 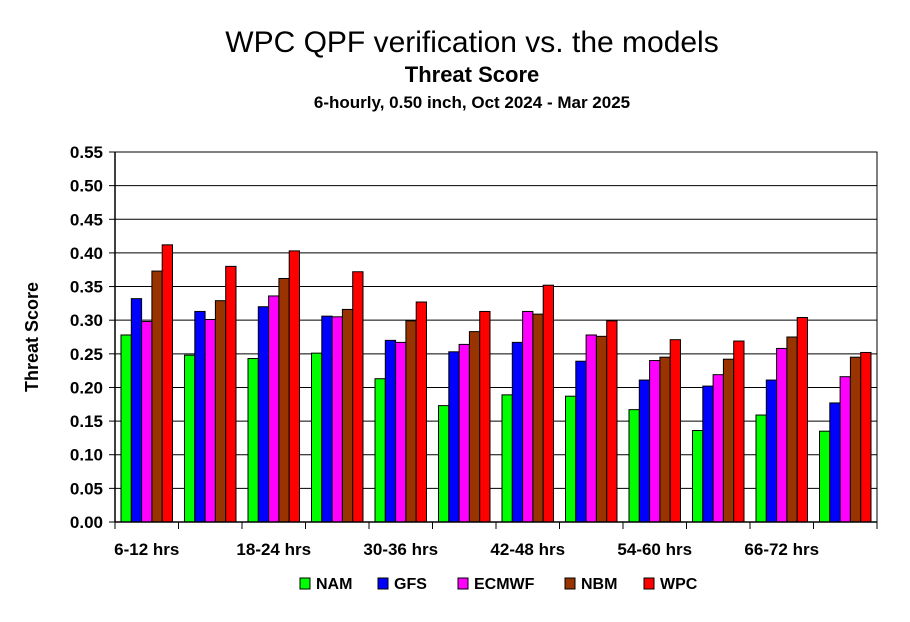 What do you see at coordinates (599, 584) in the screenshot?
I see `legend-label-nbm: NBM` at bounding box center [599, 584].